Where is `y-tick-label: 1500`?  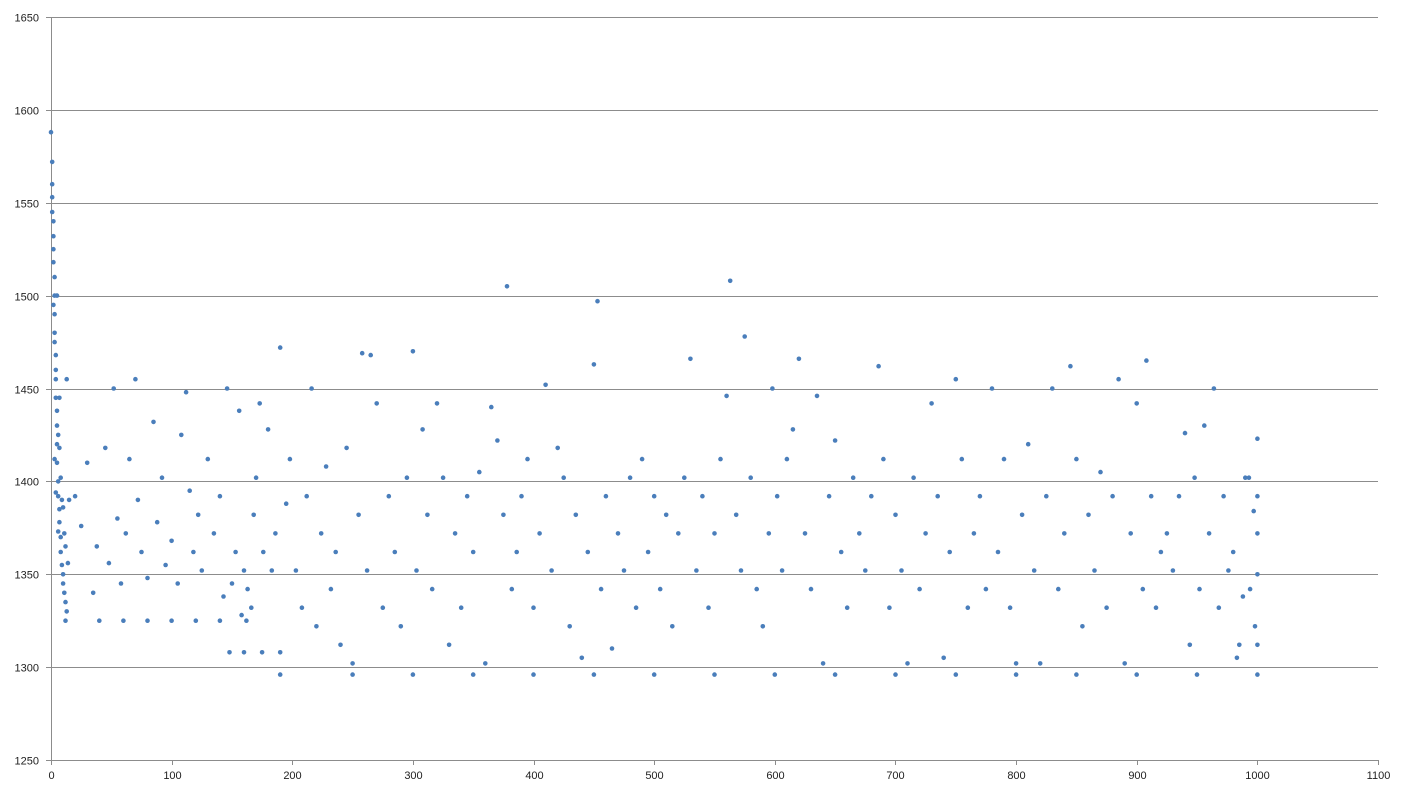 y-tick-label: 1500 is located at coordinates (27, 298).